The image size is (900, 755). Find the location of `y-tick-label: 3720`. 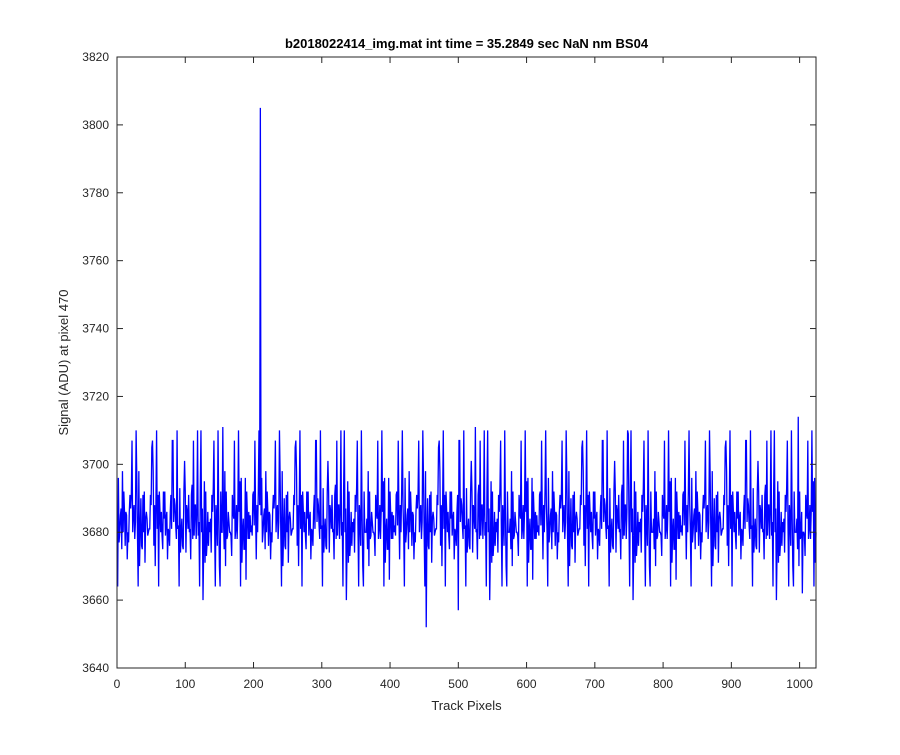

y-tick-label: 3720 is located at coordinates (95, 396).